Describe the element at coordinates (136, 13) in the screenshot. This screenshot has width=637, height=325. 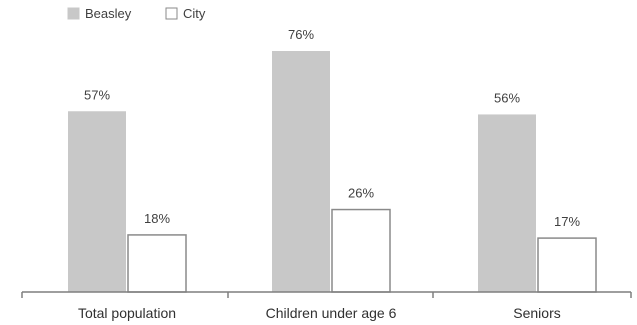
I see `legend: Beasley City` at that location.